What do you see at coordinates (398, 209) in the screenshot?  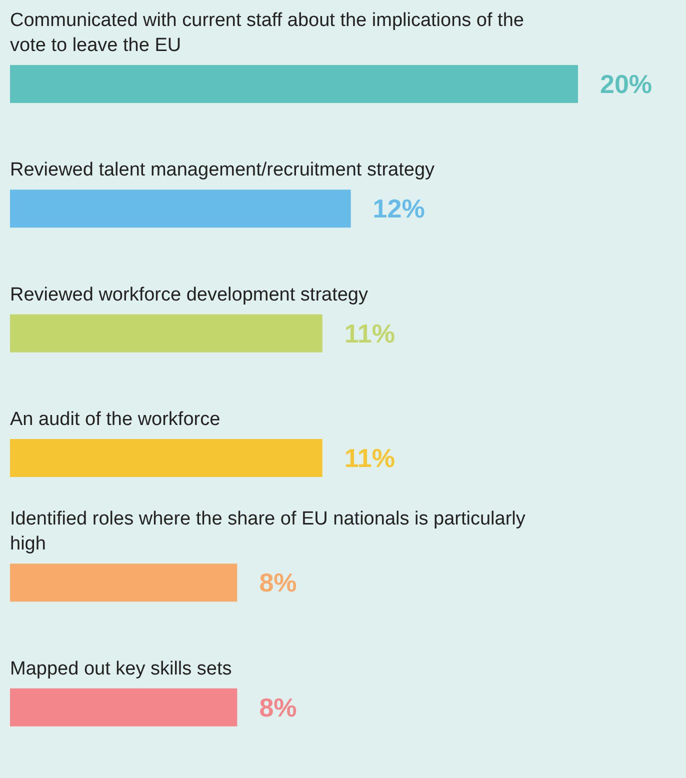 I see `data-label: 12%` at bounding box center [398, 209].